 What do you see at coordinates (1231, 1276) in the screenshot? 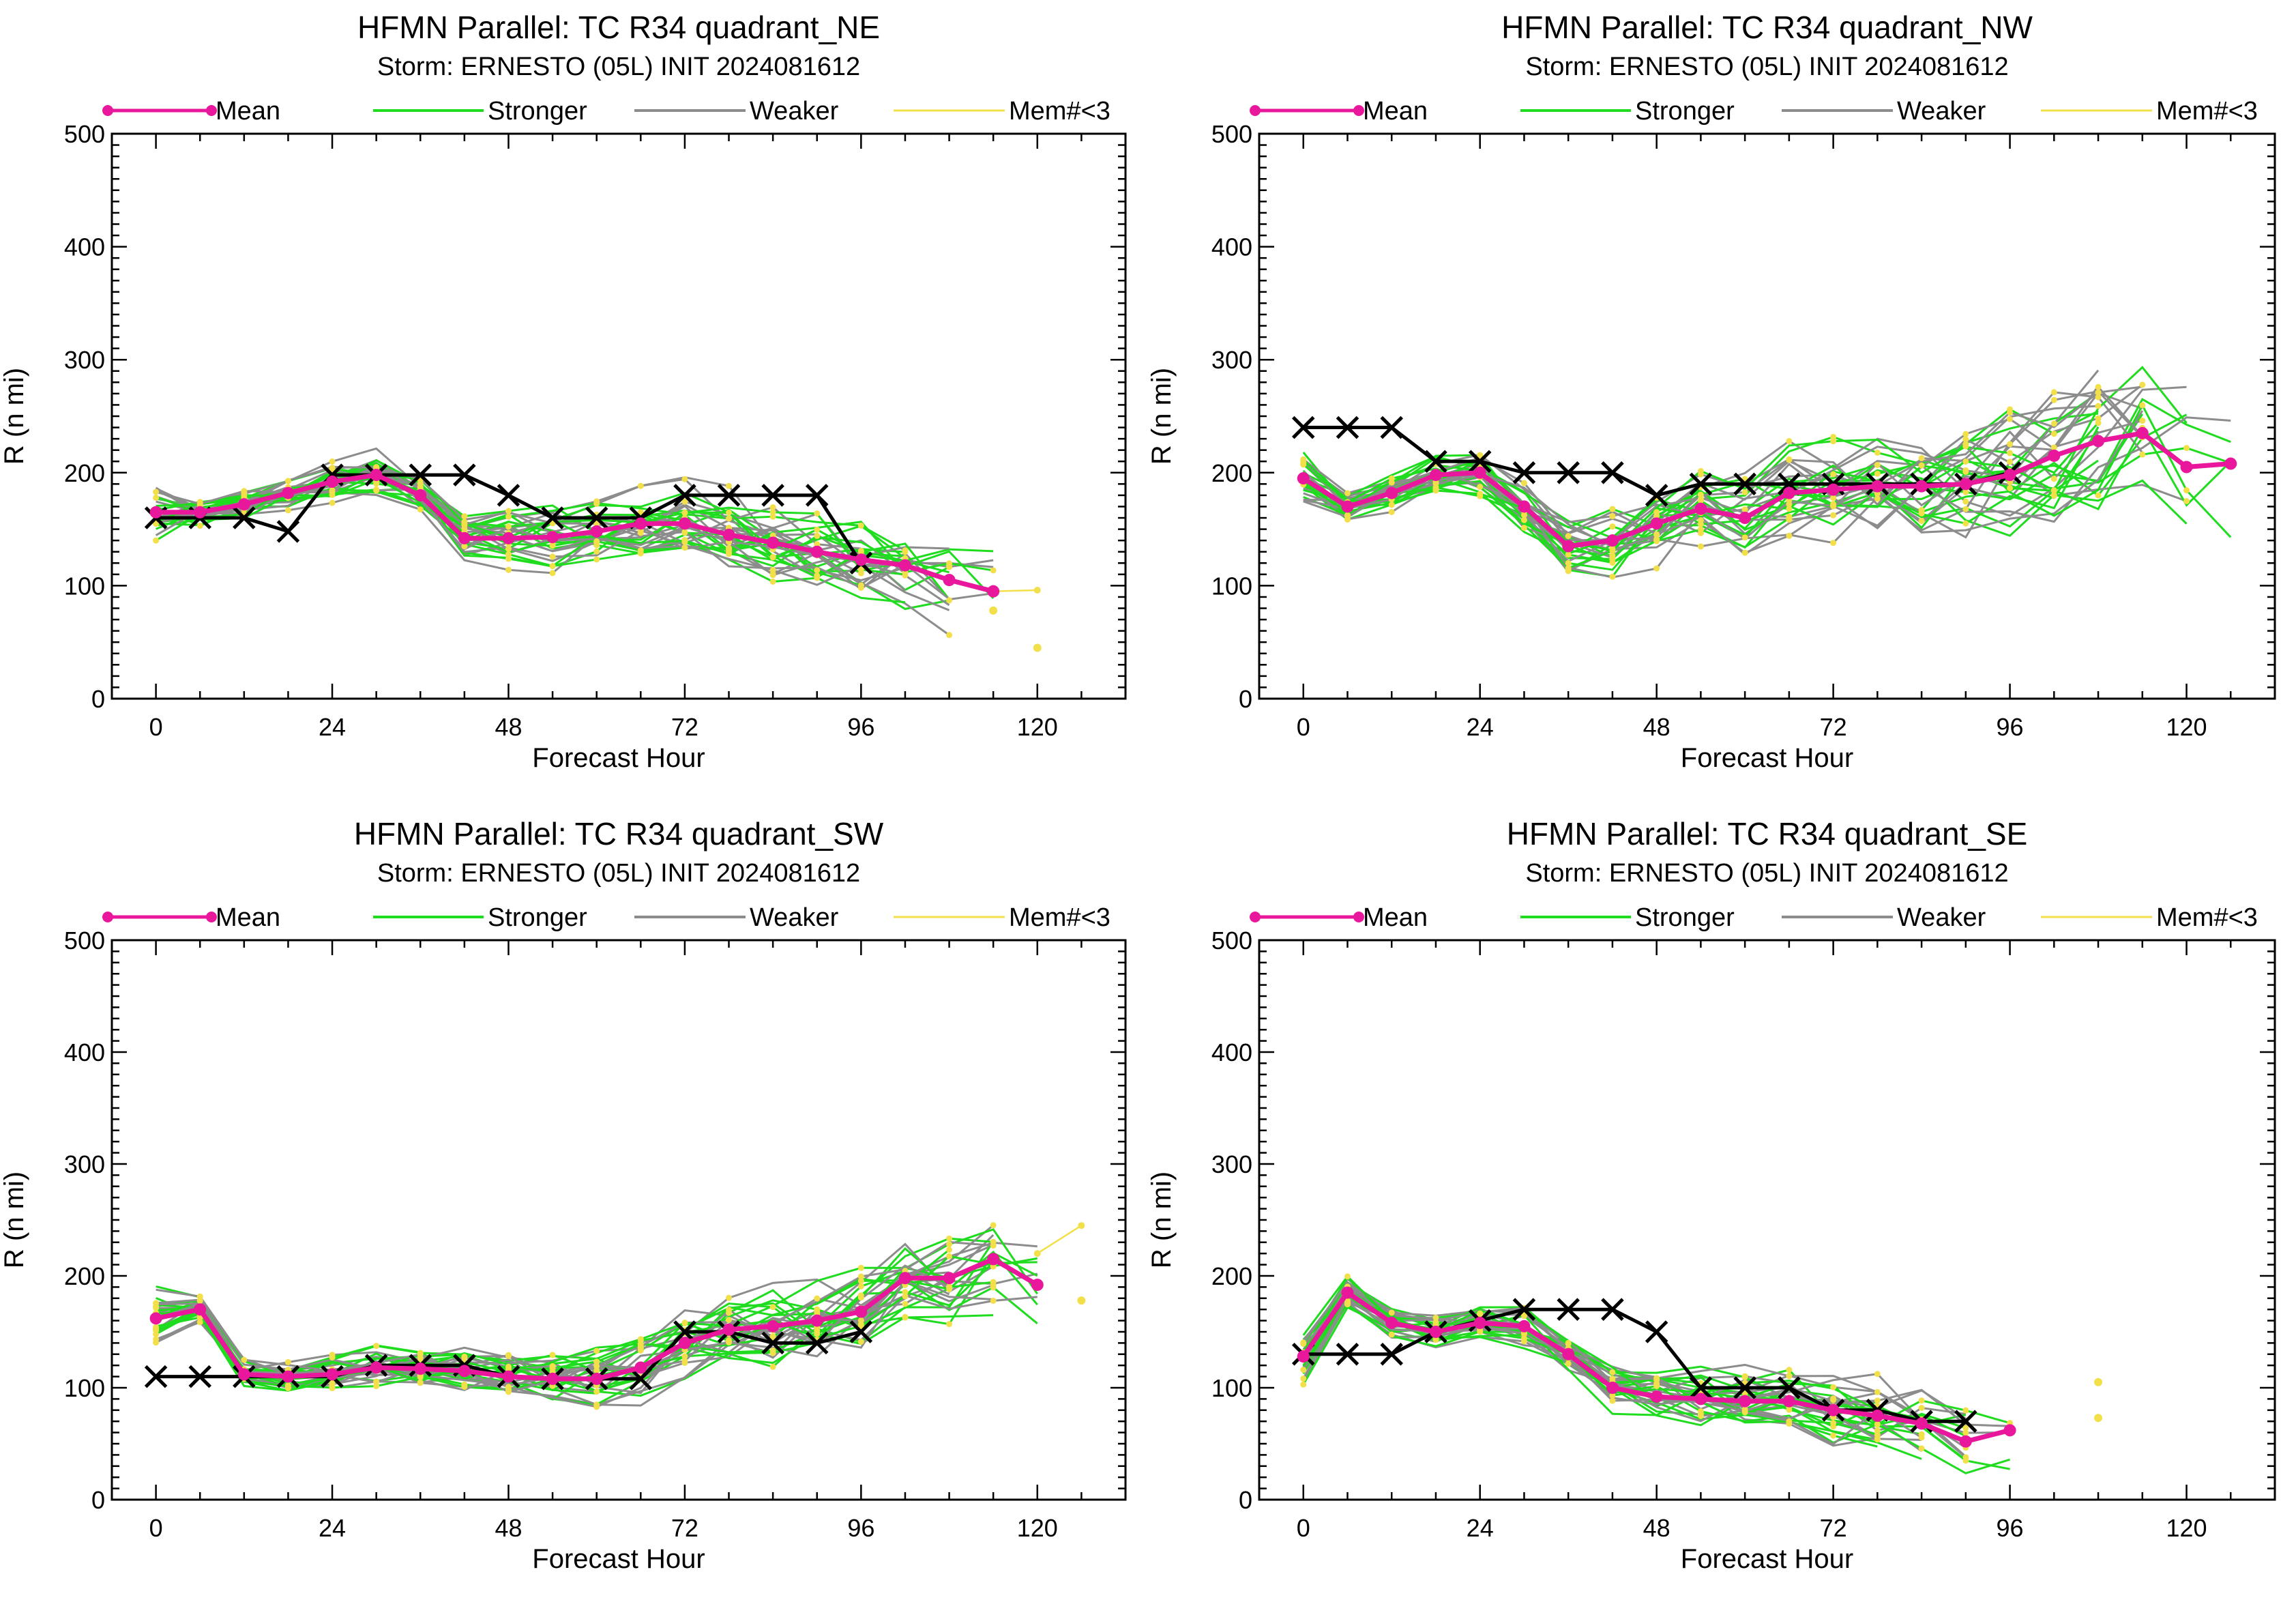
I see `y-tick-label: 200` at bounding box center [1231, 1276].